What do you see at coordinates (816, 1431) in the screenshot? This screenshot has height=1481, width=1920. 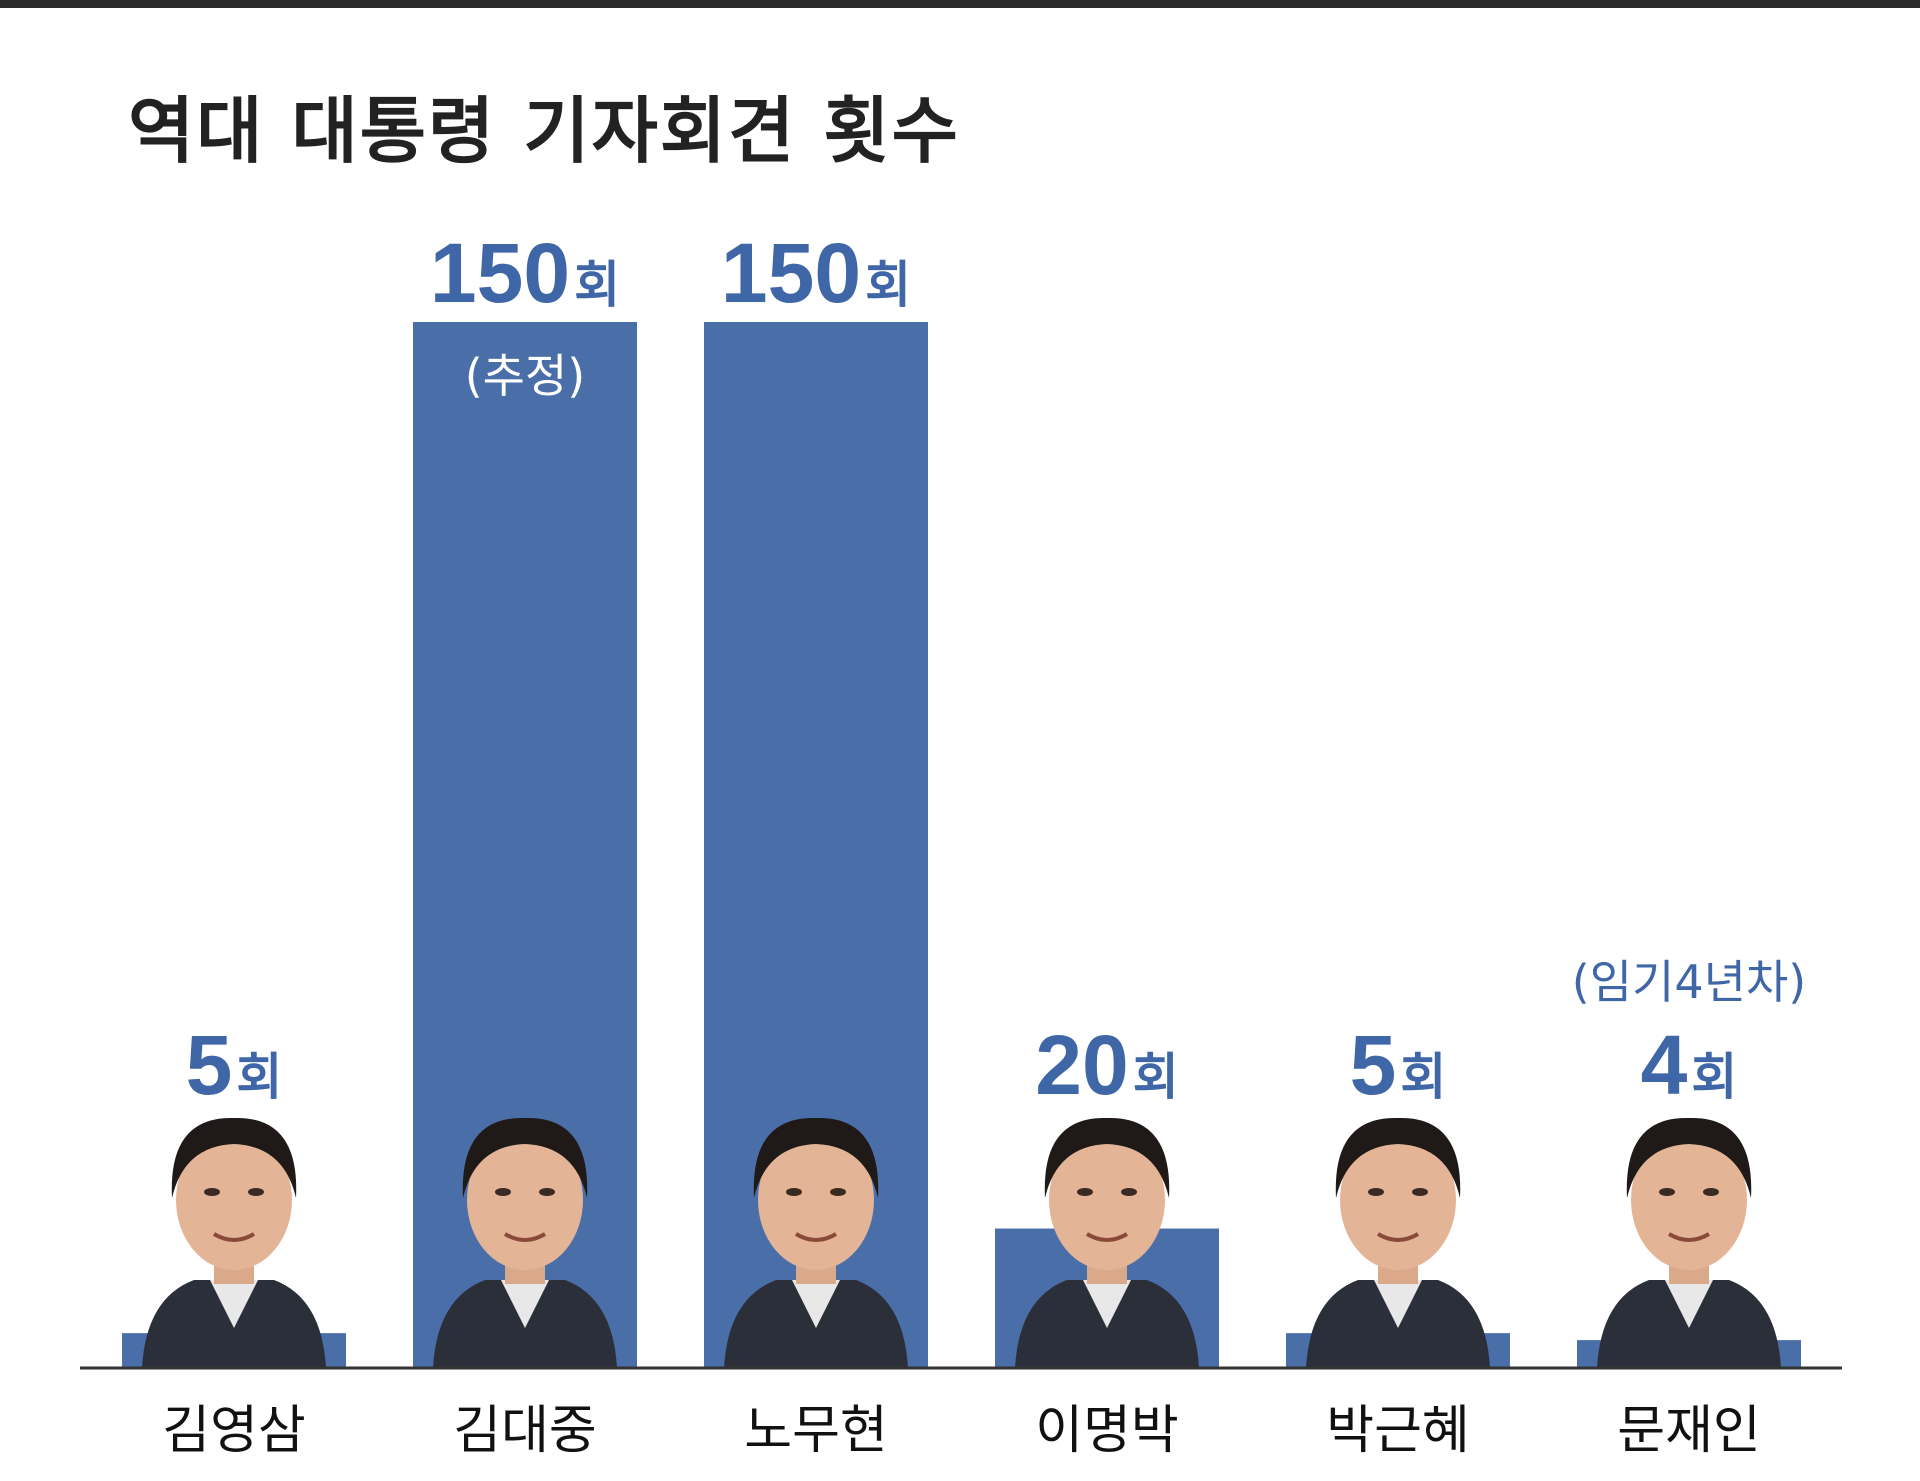 I see `category-label-노무현: 노무현` at bounding box center [816, 1431].